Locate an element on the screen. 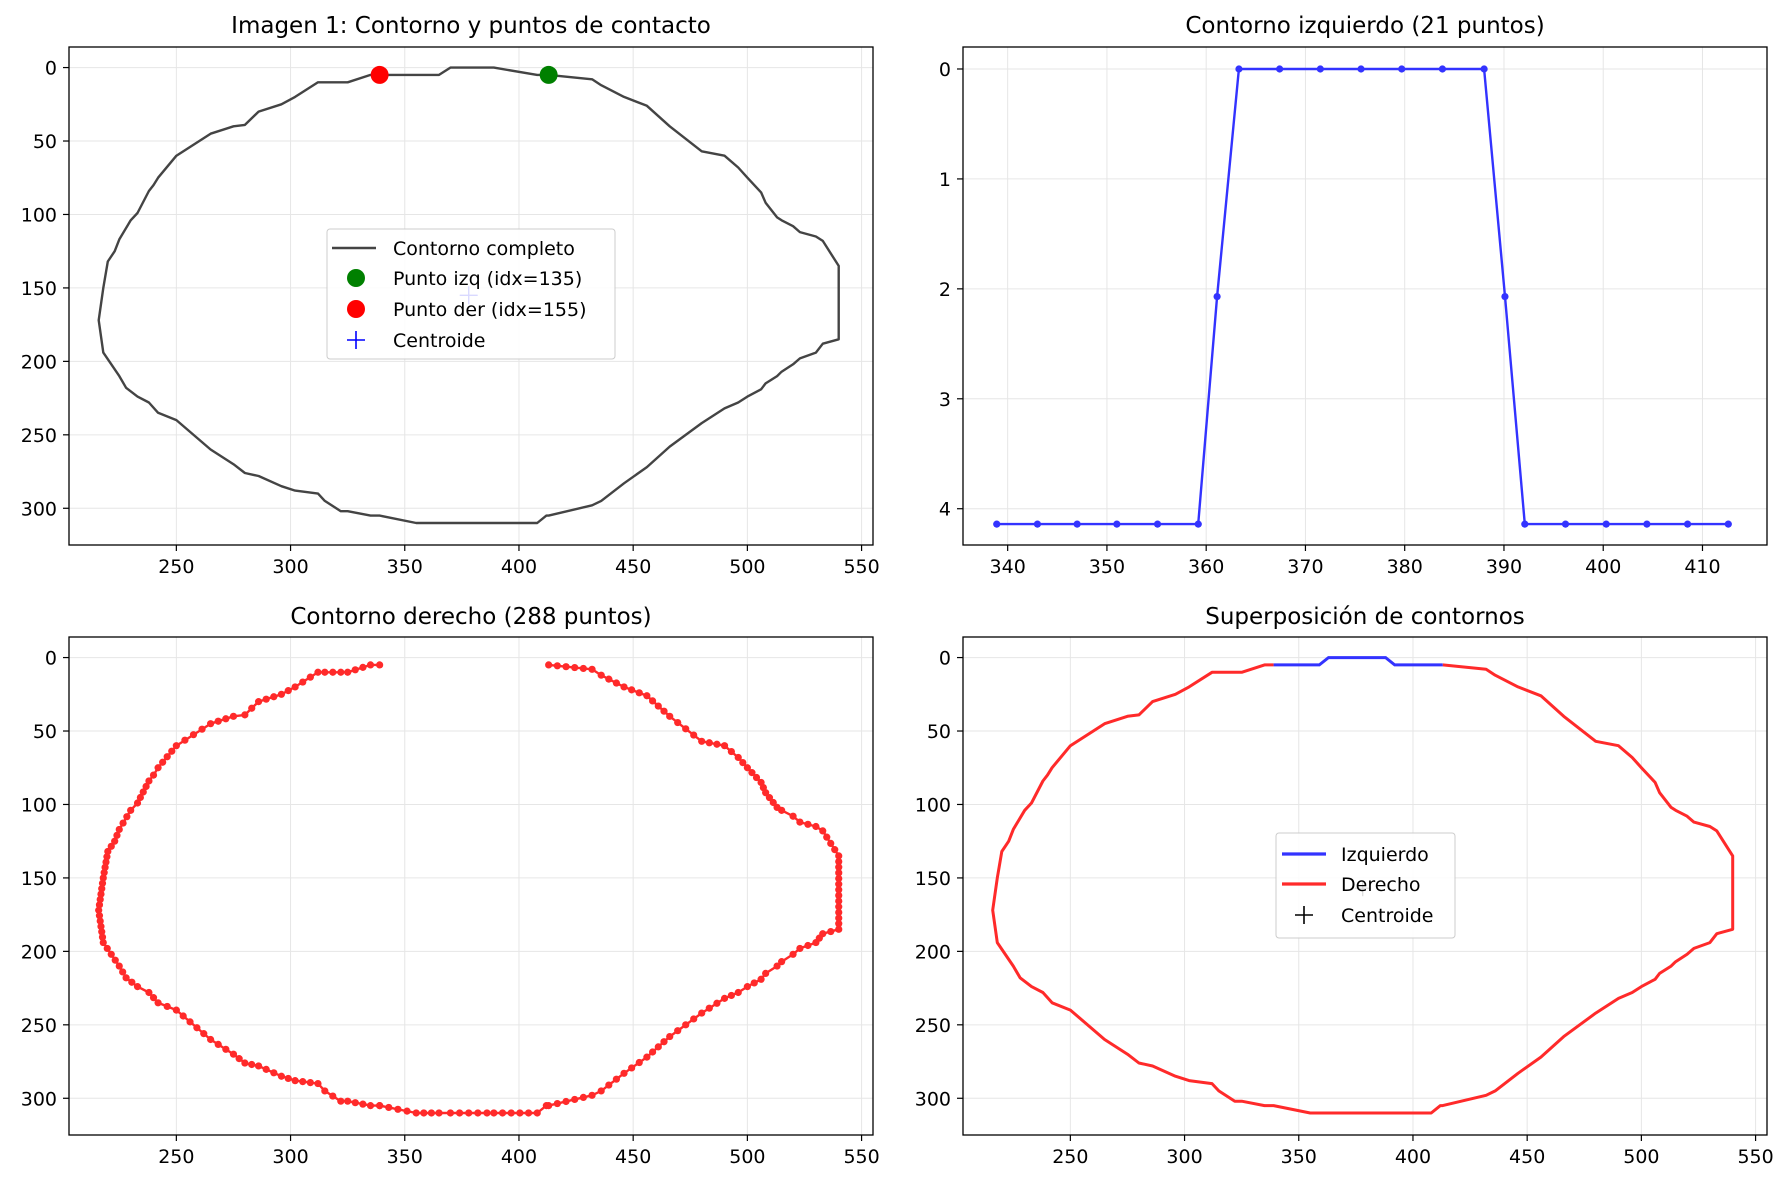 Image resolution: width=1782 pixels, height=1182 pixels. legend-label-right: Derecho is located at coordinates (1381, 885).